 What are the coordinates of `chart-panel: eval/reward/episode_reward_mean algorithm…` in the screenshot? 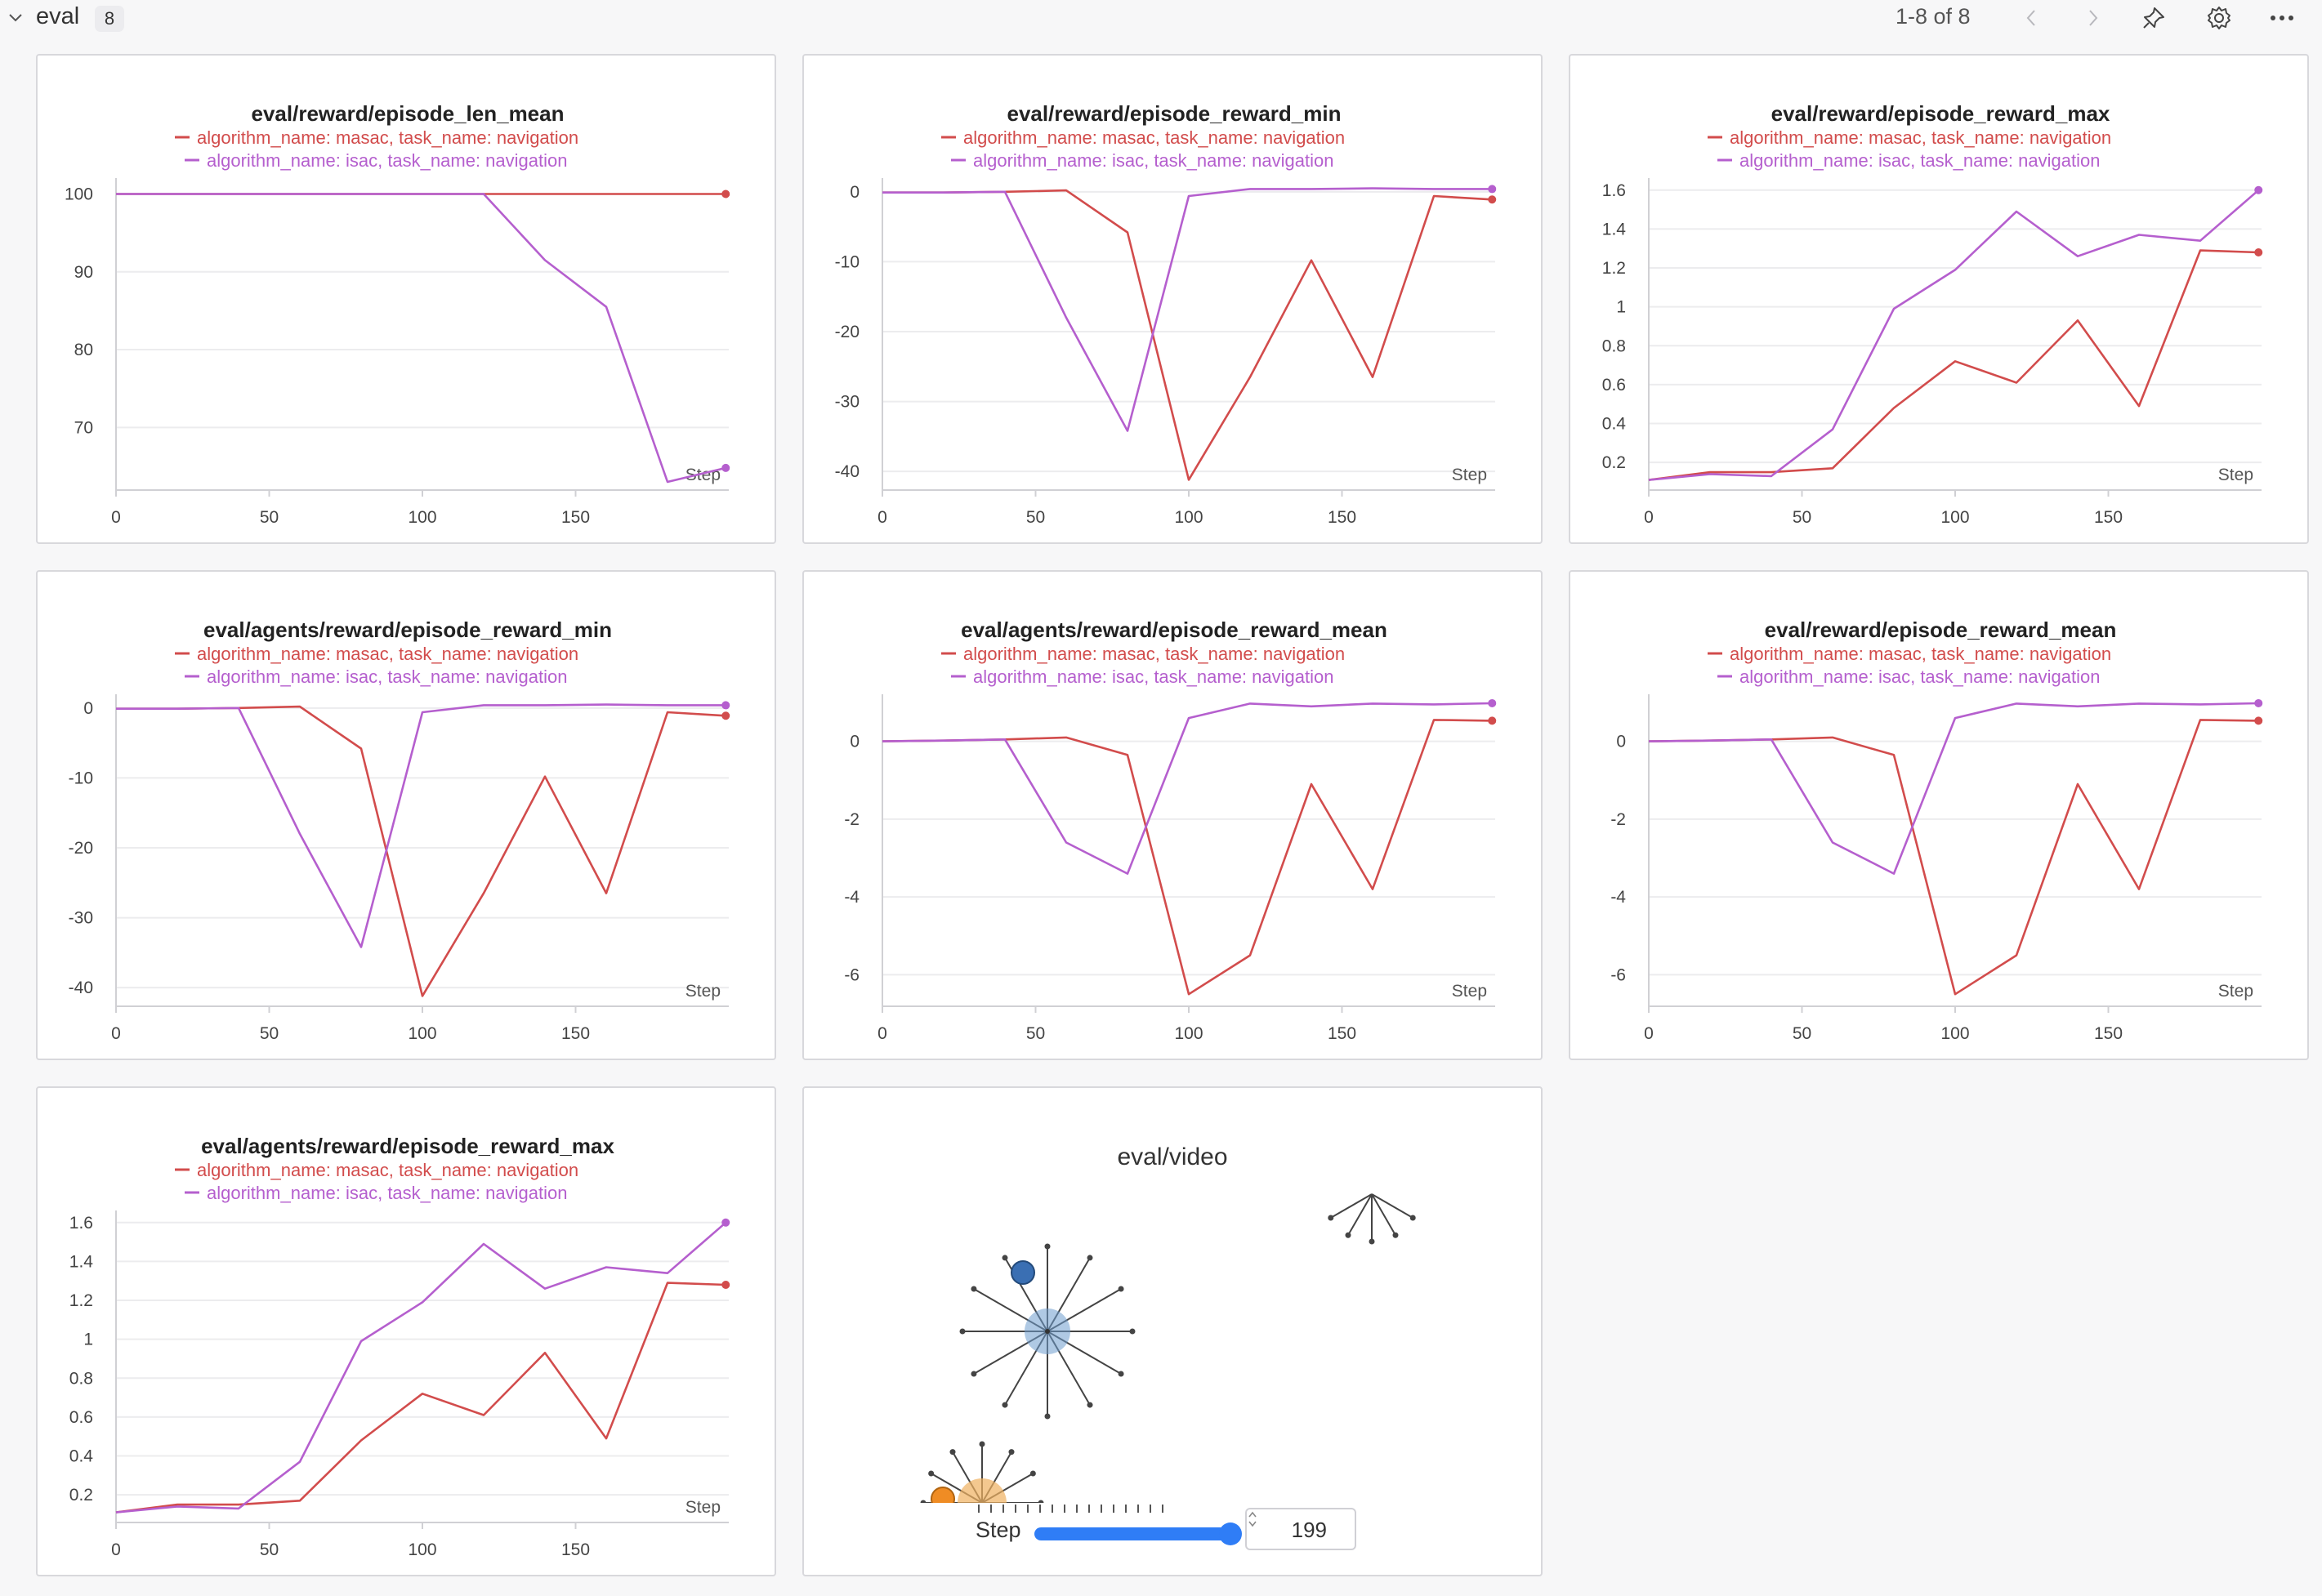 It's located at (1939, 815).